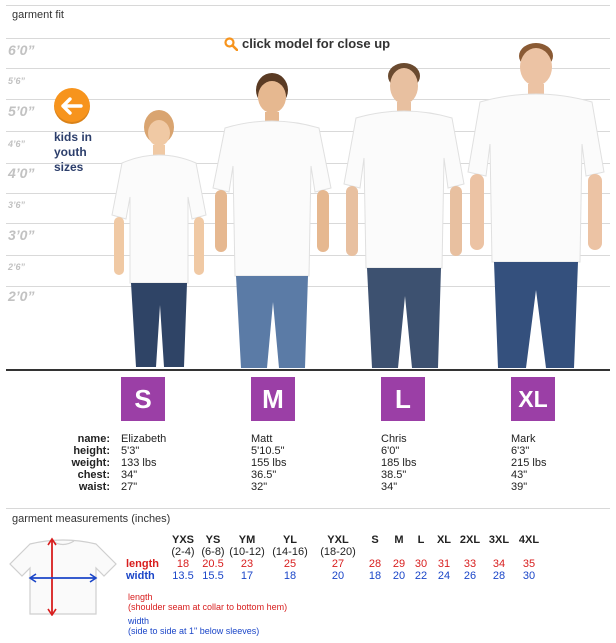 Image resolution: width=616 pixels, height=643 pixels. I want to click on model-weight: 155 lbs, so click(269, 463).